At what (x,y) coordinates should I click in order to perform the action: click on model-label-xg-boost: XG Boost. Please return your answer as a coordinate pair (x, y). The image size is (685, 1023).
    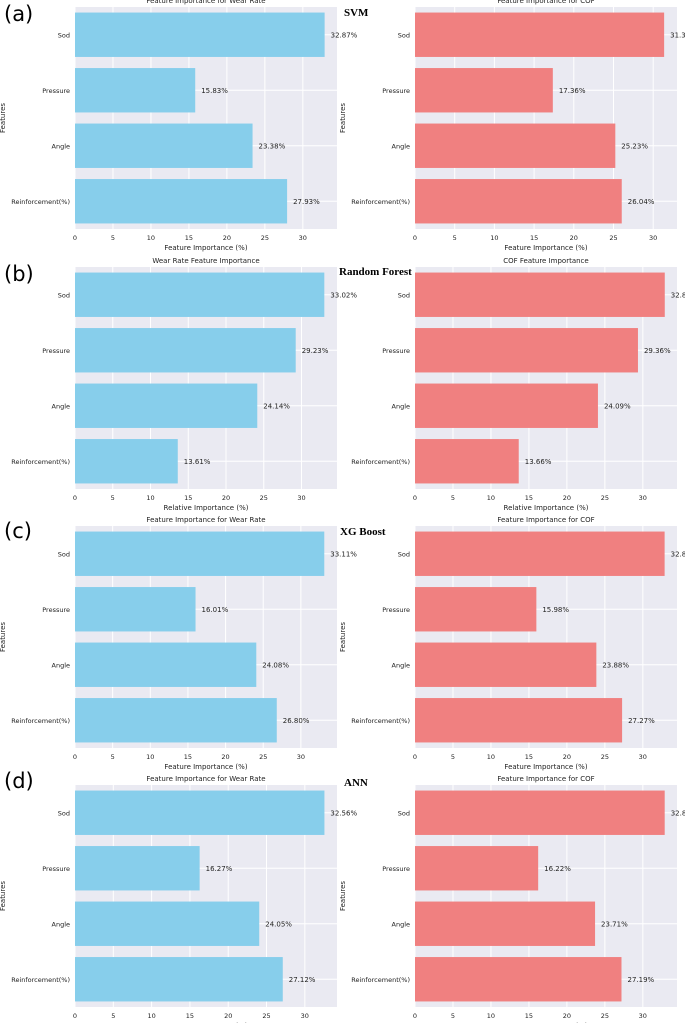
    Looking at the image, I should click on (363, 532).